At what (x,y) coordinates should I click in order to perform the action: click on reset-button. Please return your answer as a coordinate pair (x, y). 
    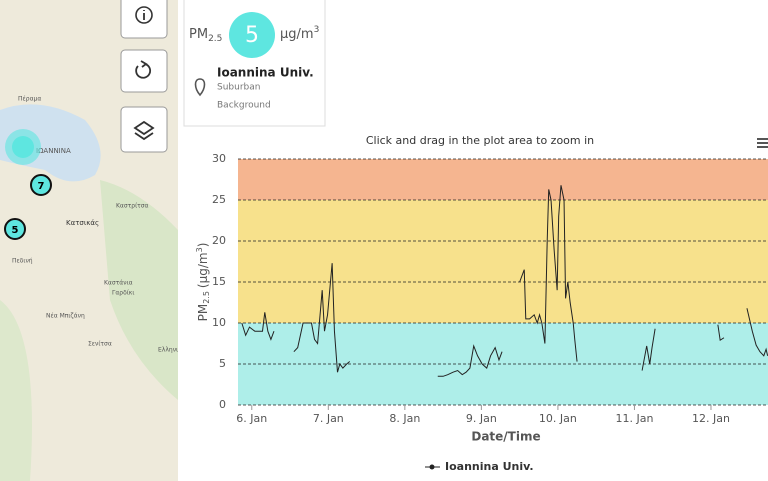
    Looking at the image, I should click on (144, 71).